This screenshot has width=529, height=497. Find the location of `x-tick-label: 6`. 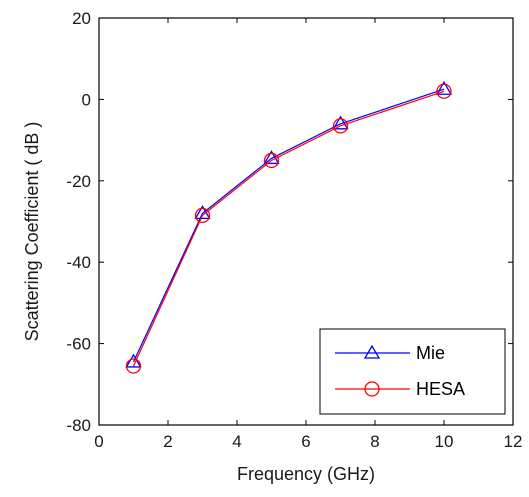

x-tick-label: 6 is located at coordinates (305, 441).